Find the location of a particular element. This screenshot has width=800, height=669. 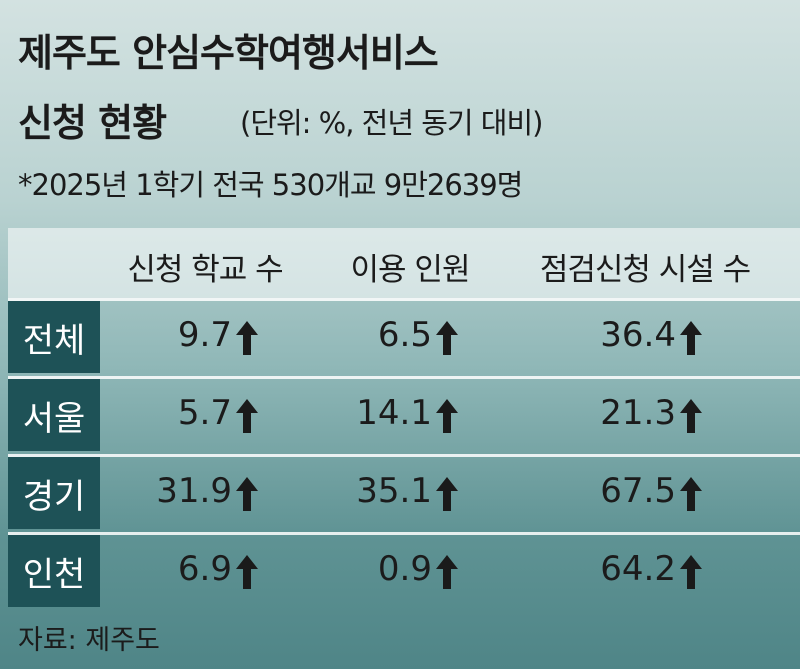

row-label: 경기 is located at coordinates (54, 493).